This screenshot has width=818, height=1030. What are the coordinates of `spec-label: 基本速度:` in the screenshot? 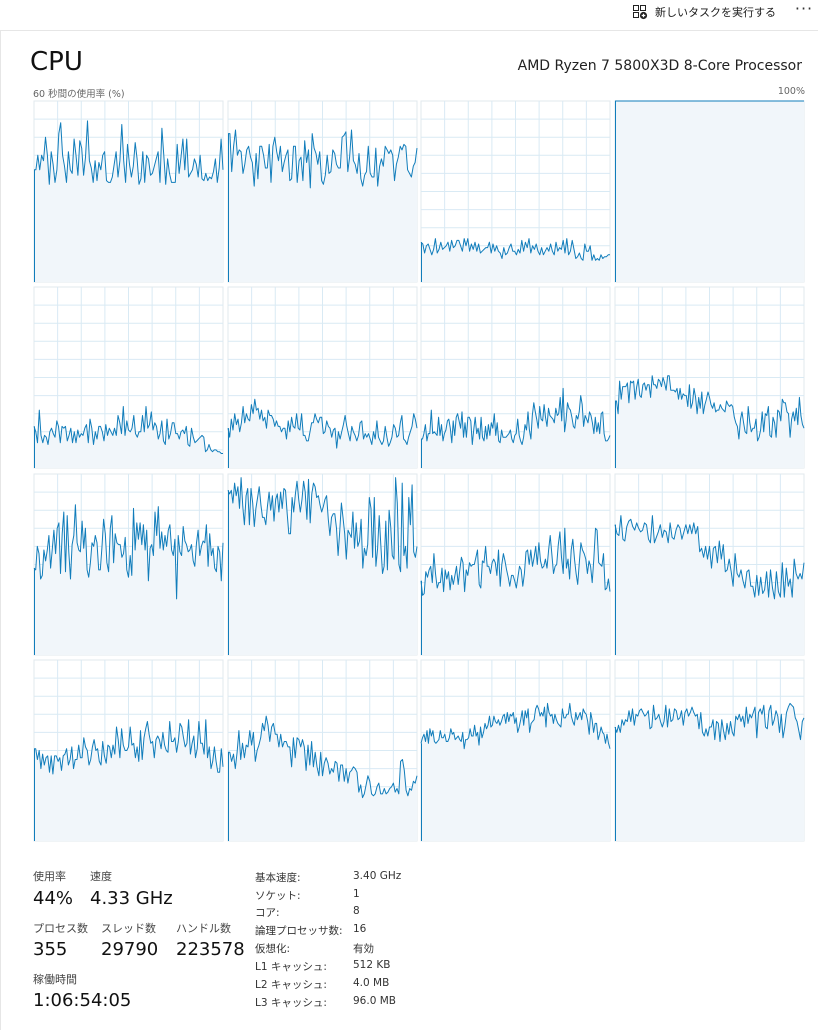 It's located at (278, 878).